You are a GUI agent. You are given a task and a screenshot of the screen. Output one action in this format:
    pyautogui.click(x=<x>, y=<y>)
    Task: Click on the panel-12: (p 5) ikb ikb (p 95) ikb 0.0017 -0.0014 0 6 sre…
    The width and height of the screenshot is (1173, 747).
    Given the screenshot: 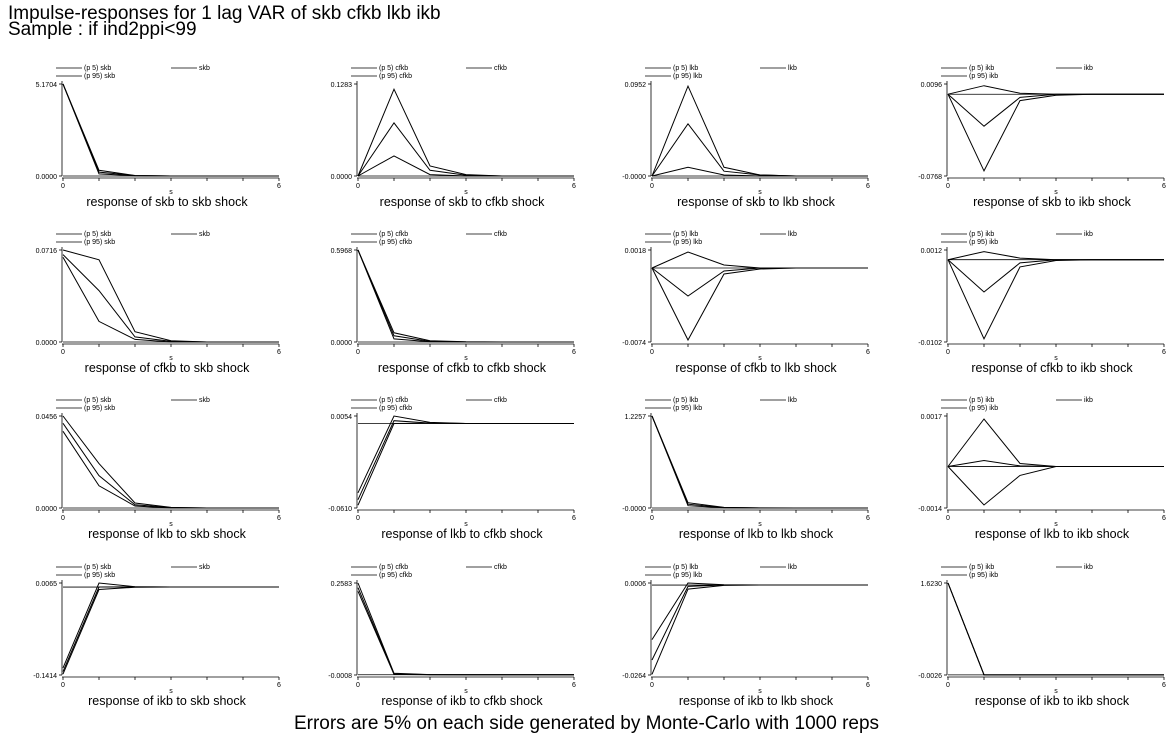 What is the action you would take?
    pyautogui.click(x=1042, y=469)
    